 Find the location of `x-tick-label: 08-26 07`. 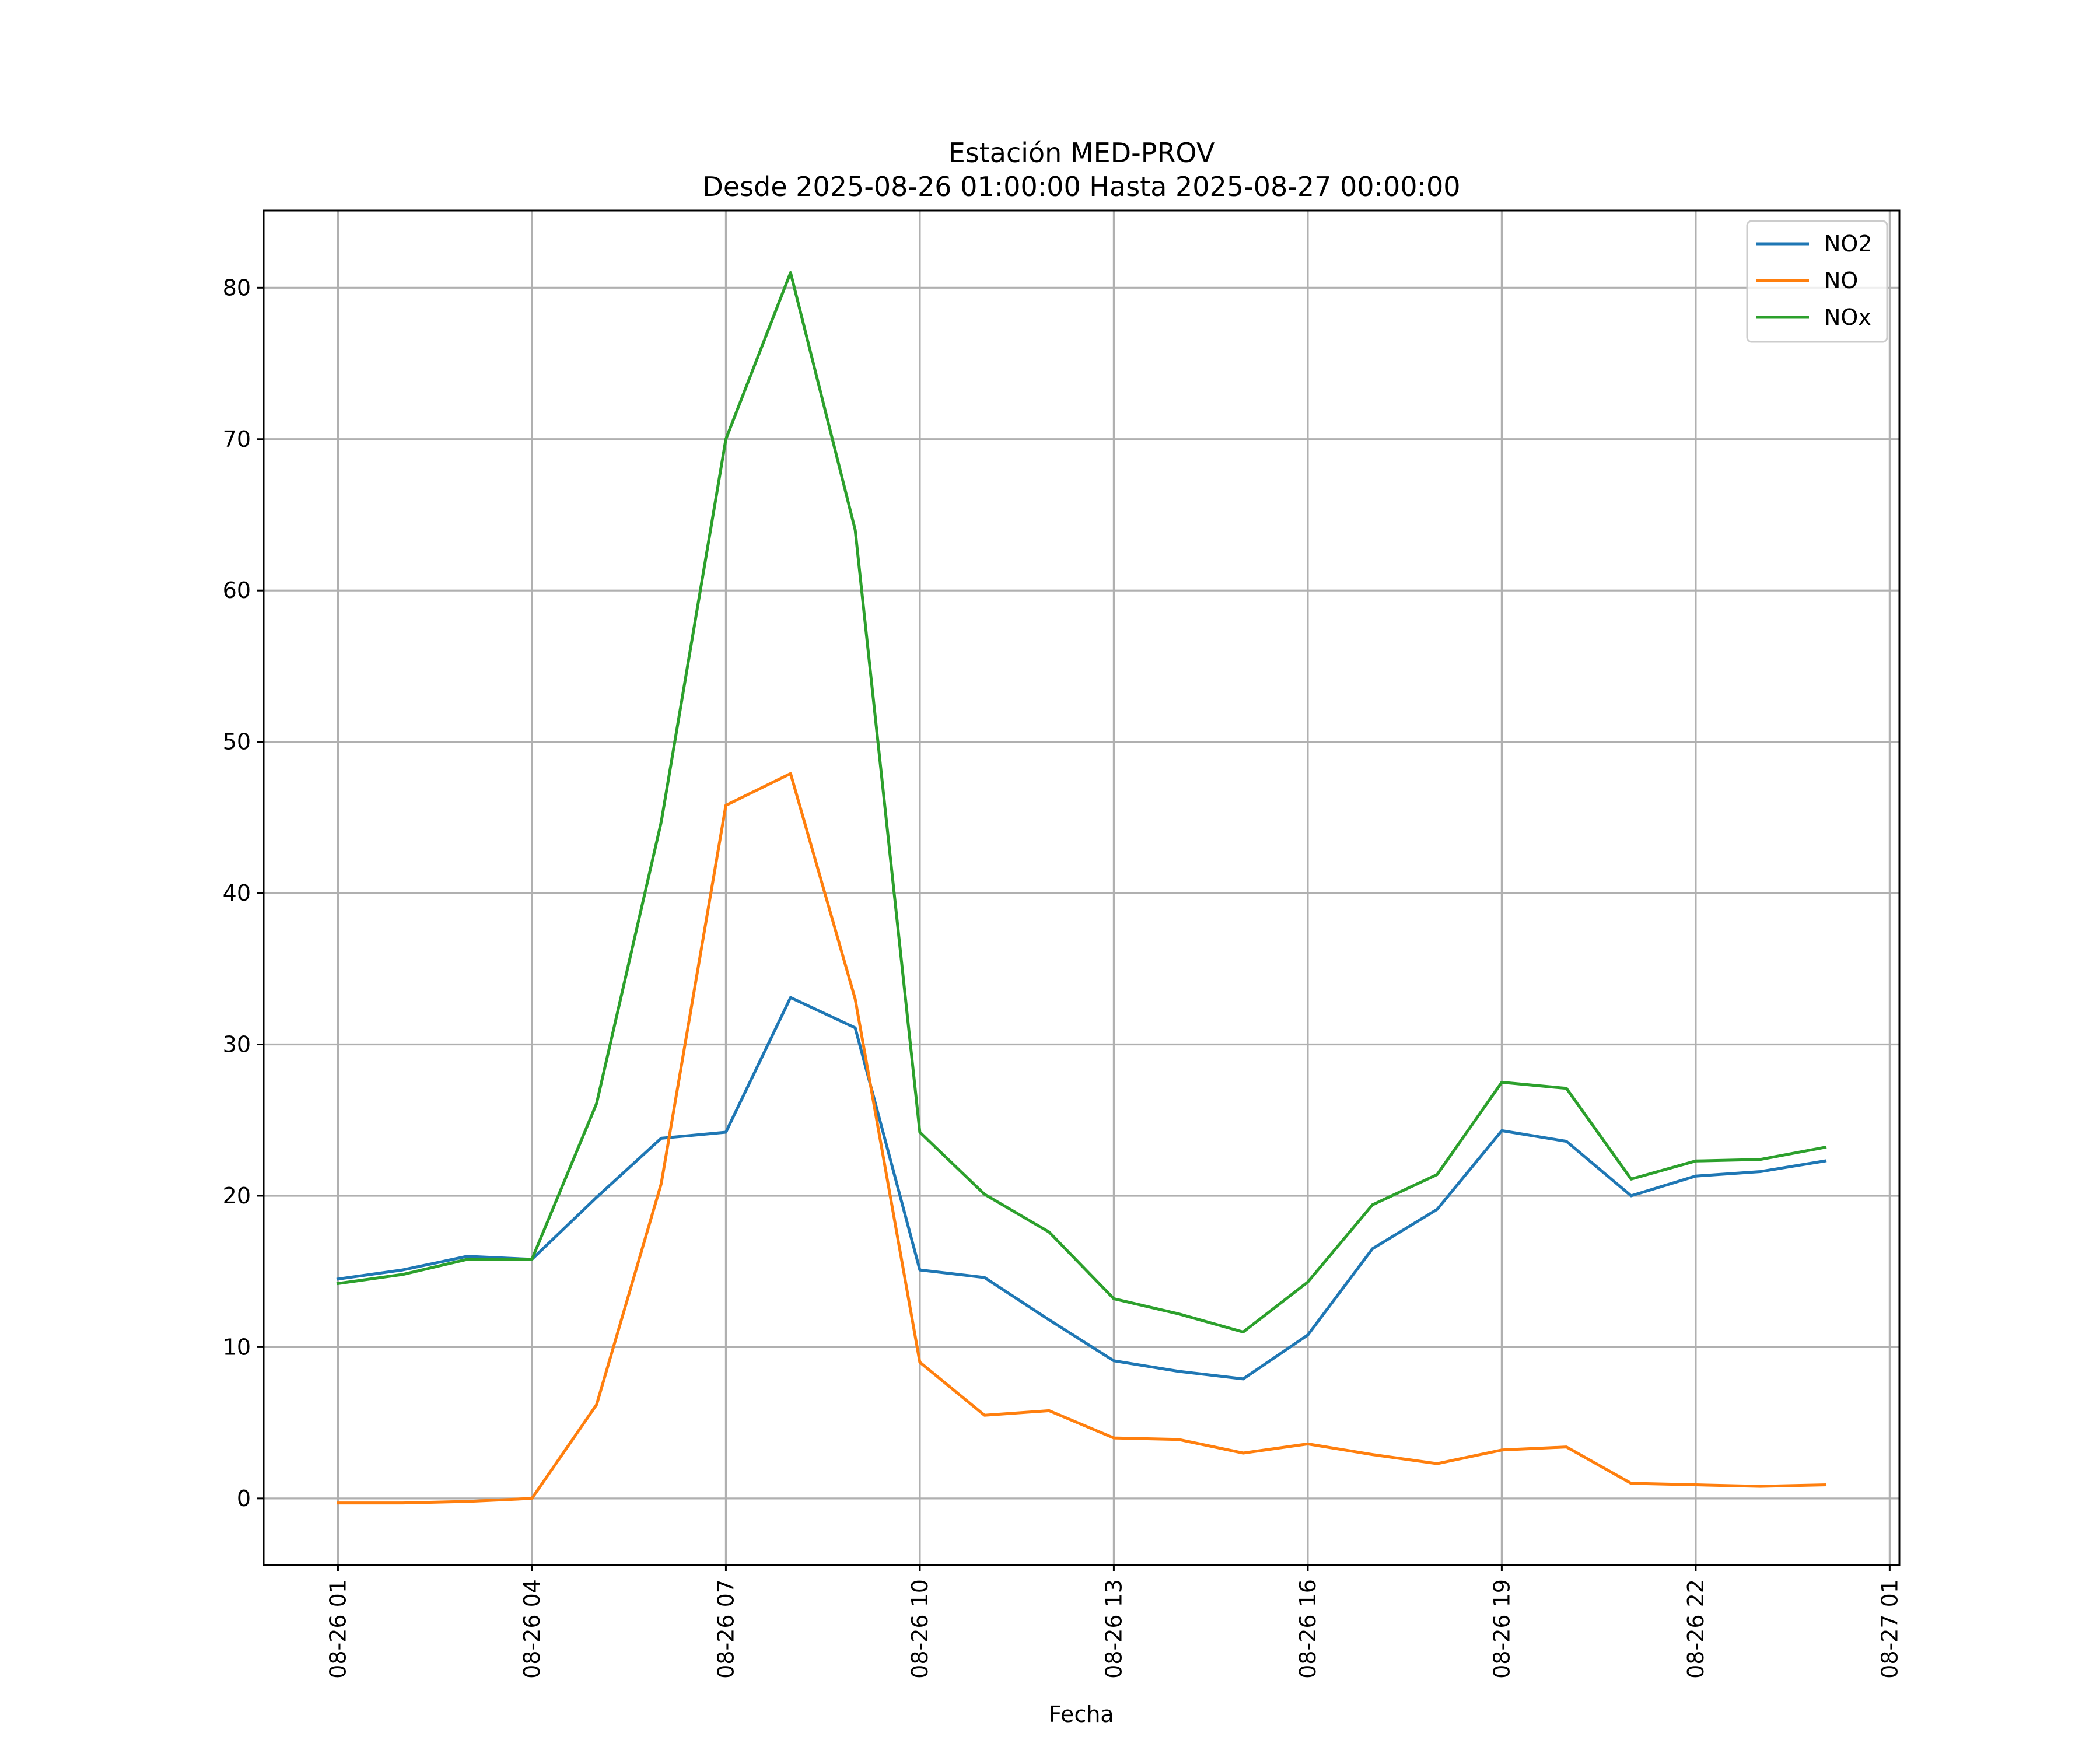

x-tick-label: 08-26 07 is located at coordinates (725, 1629).